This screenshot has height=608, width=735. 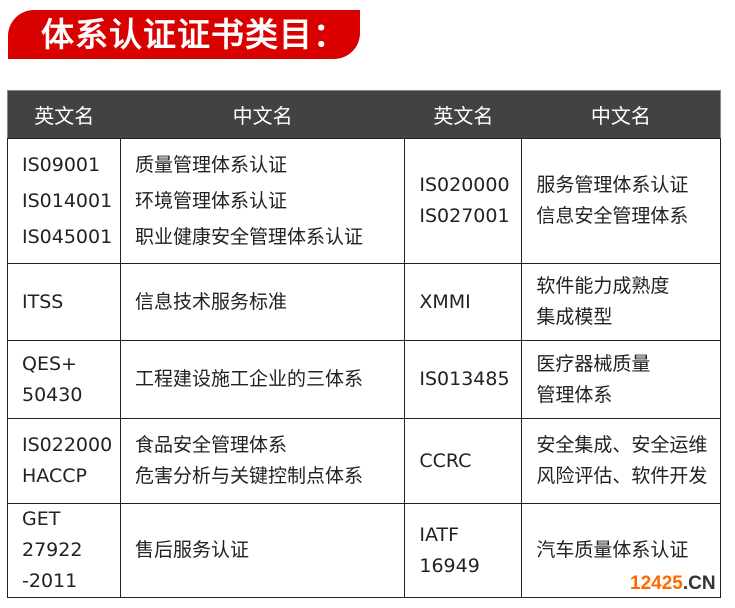 I want to click on cell-cn1: 售后服务认证, so click(x=262, y=550).